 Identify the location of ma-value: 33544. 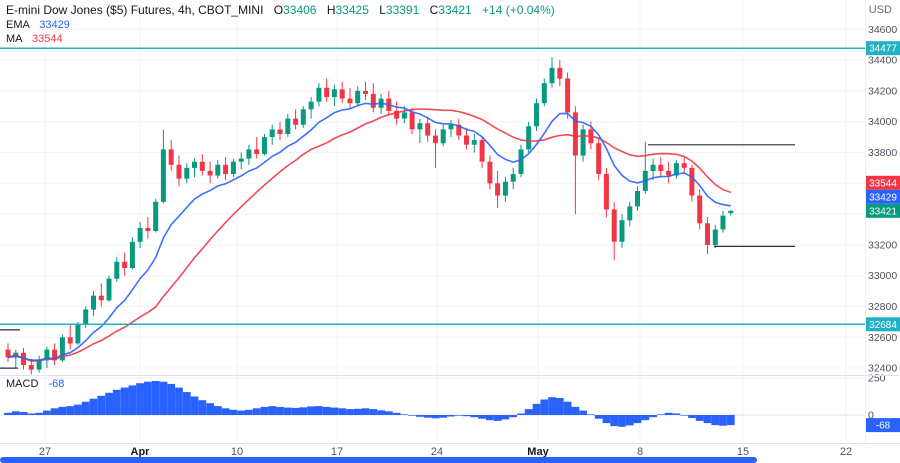
(47, 39).